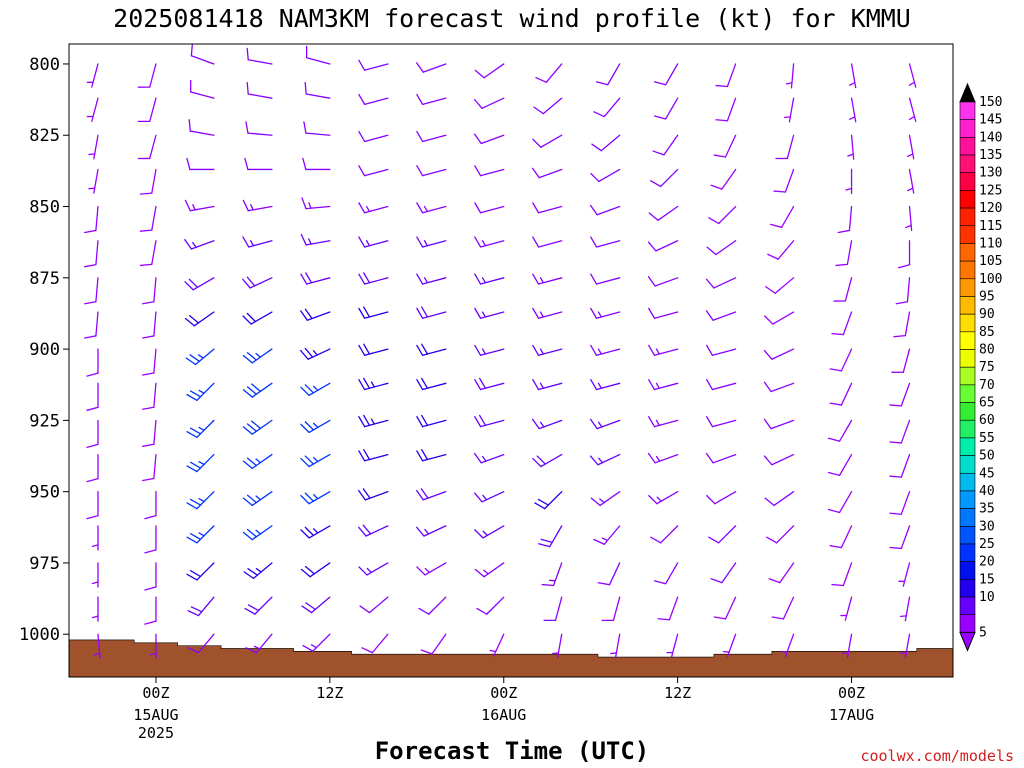 This screenshot has width=1024, height=768. Describe the element at coordinates (990, 226) in the screenshot. I see `colorbar-label: 115` at that location.